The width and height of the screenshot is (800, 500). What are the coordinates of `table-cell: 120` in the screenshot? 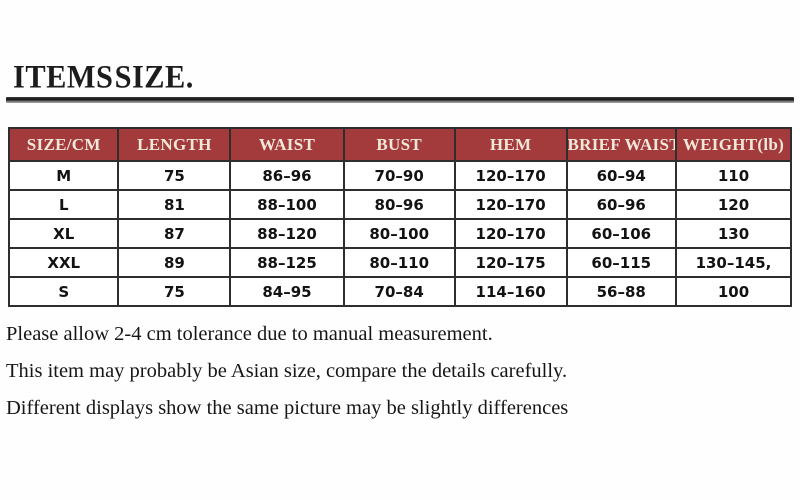 It's located at (733, 204).